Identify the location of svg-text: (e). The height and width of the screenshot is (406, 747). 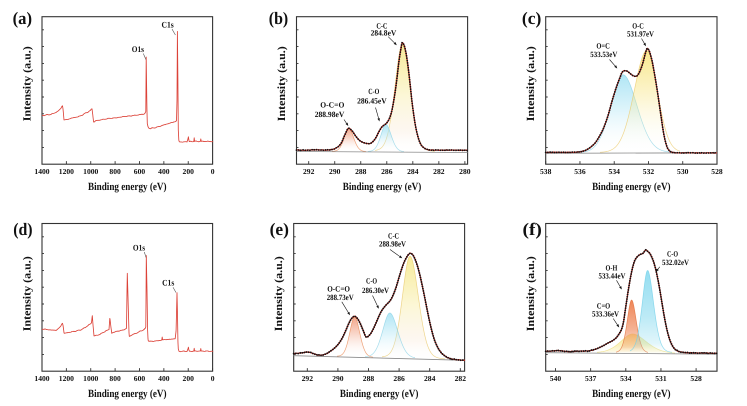
(280, 229).